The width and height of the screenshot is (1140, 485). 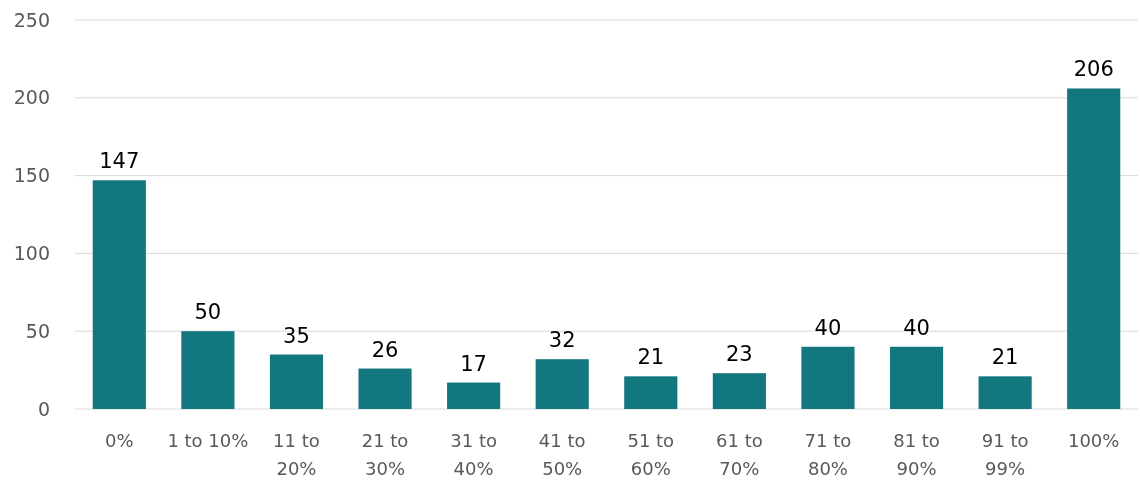 What do you see at coordinates (37, 330) in the screenshot?
I see `y-tick-label: 50` at bounding box center [37, 330].